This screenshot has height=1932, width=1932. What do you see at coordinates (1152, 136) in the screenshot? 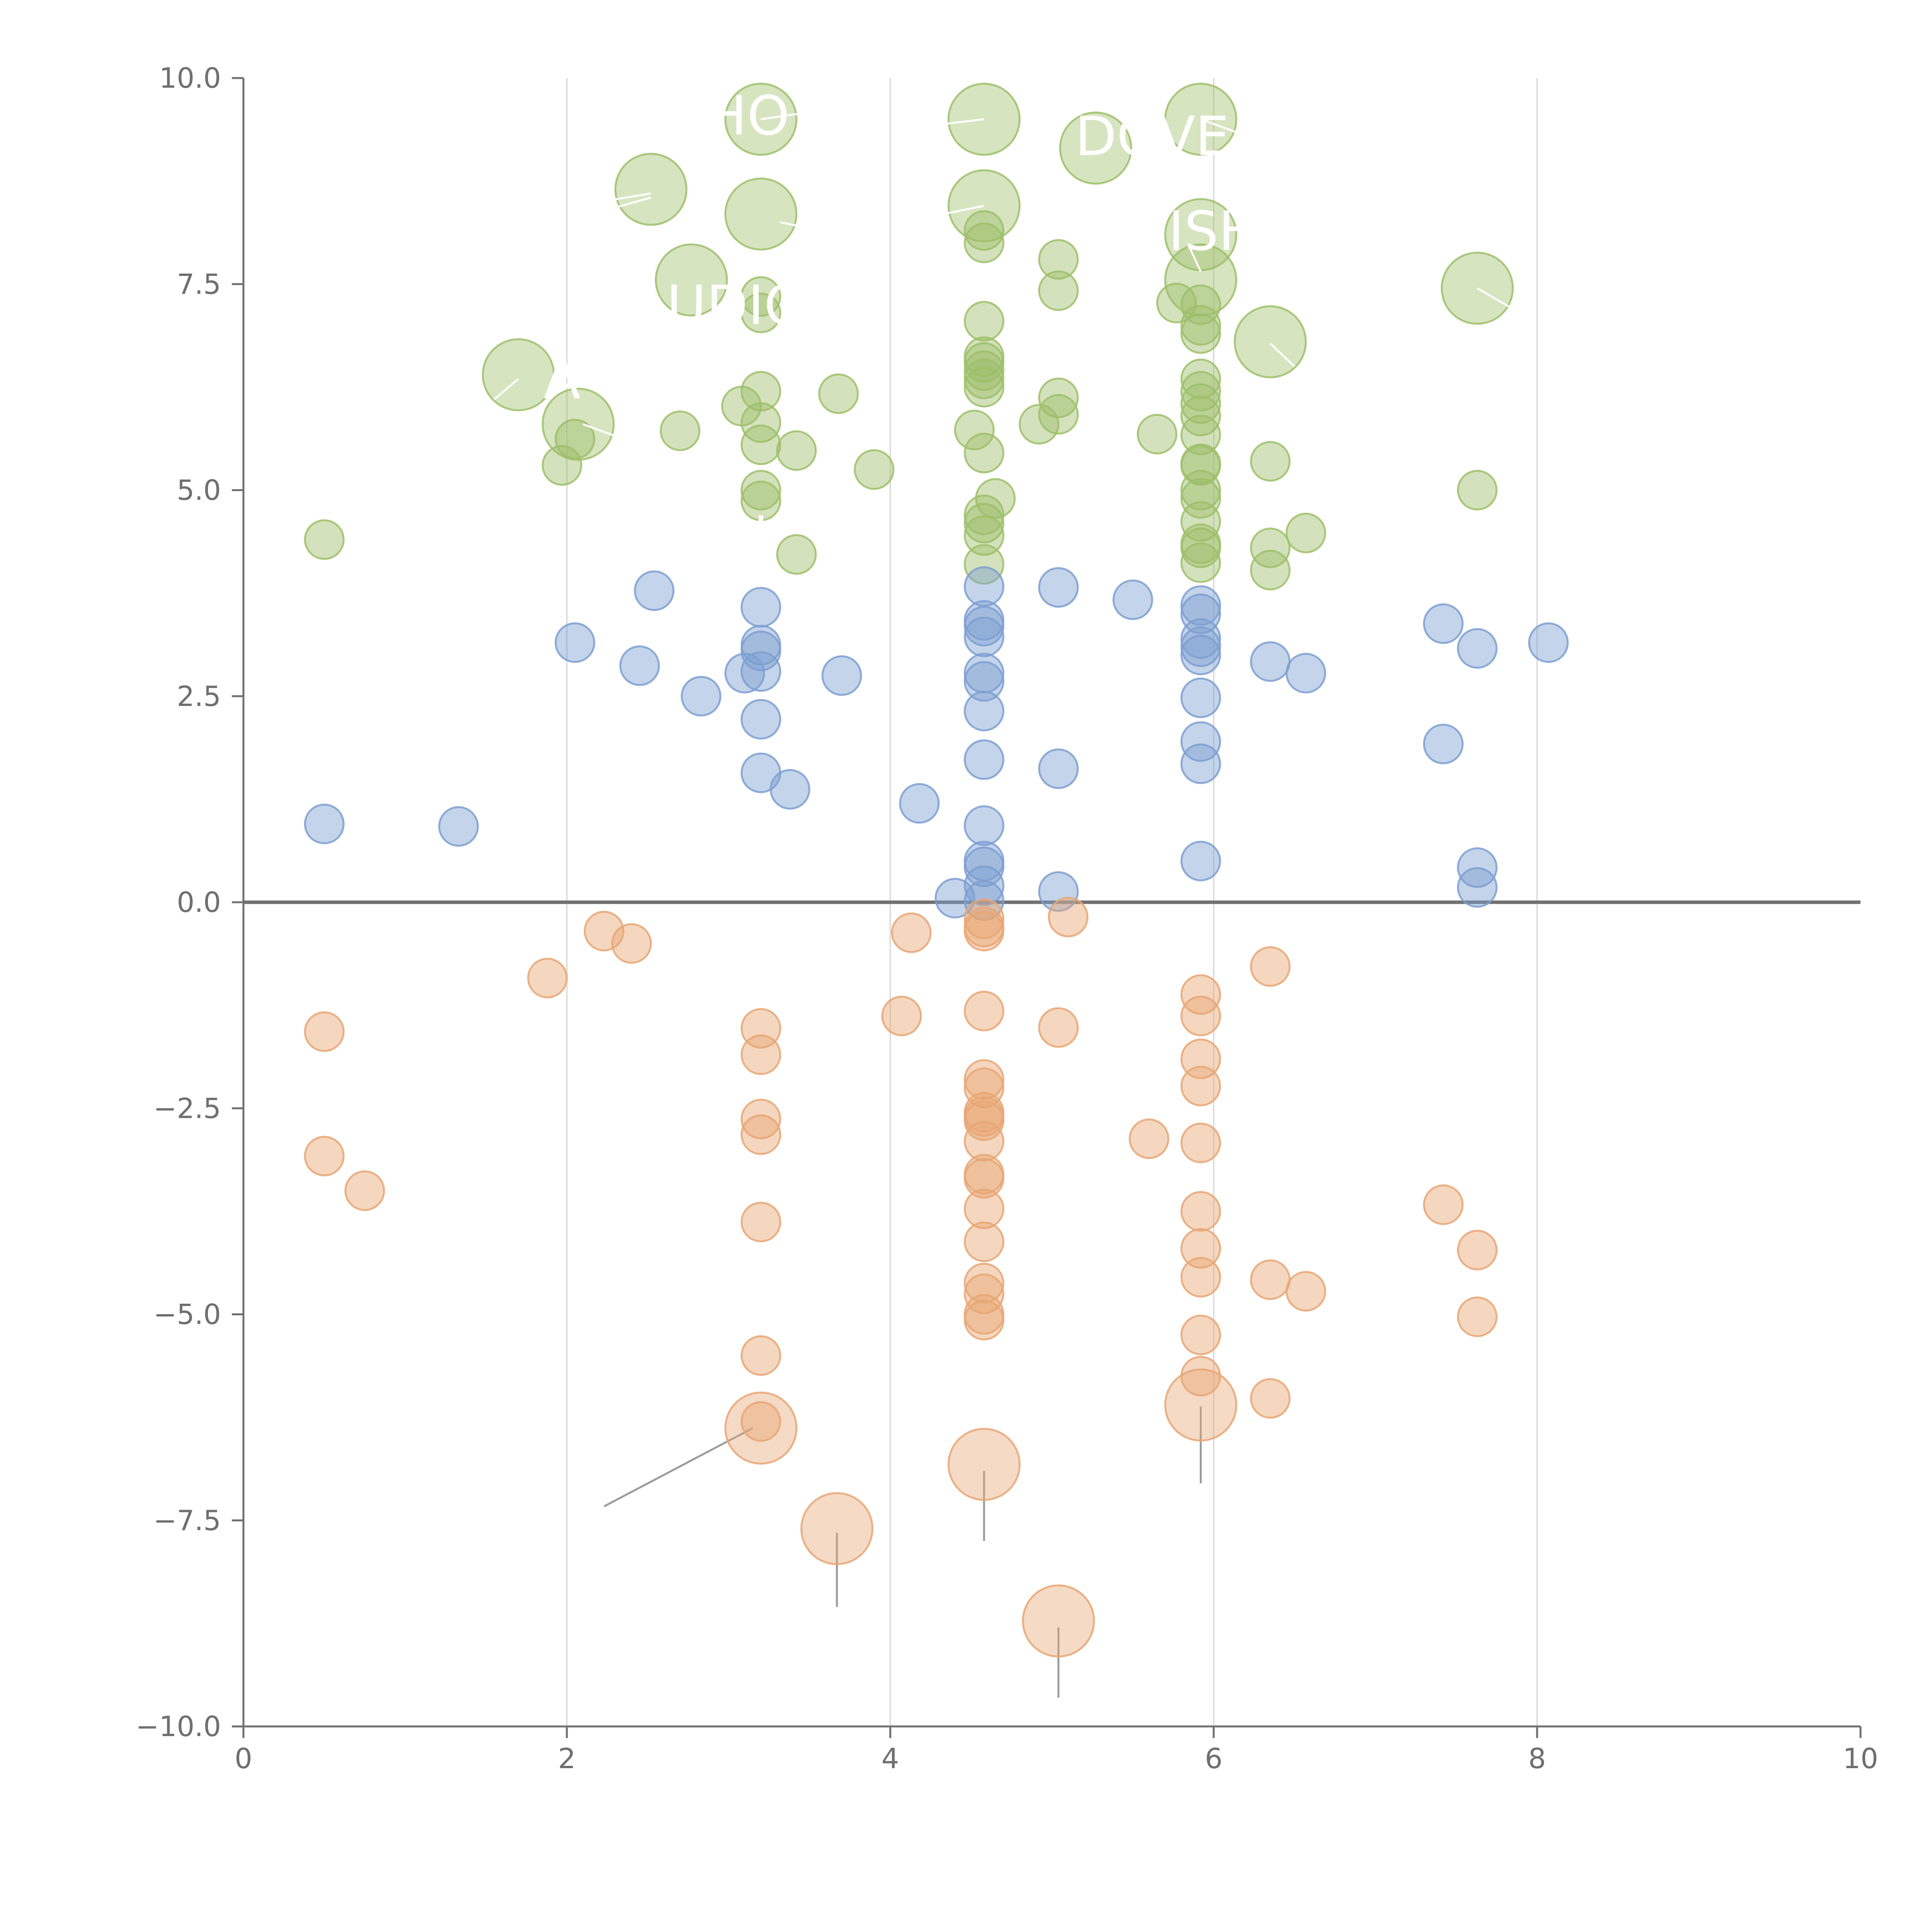
I see `annotation-label: DOVE` at bounding box center [1152, 136].